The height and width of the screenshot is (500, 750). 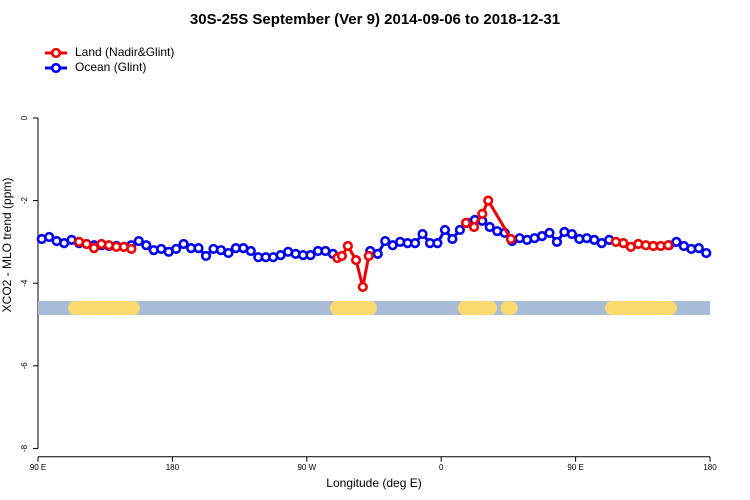 I want to click on x-tick-label: 90 W, so click(x=306, y=467).